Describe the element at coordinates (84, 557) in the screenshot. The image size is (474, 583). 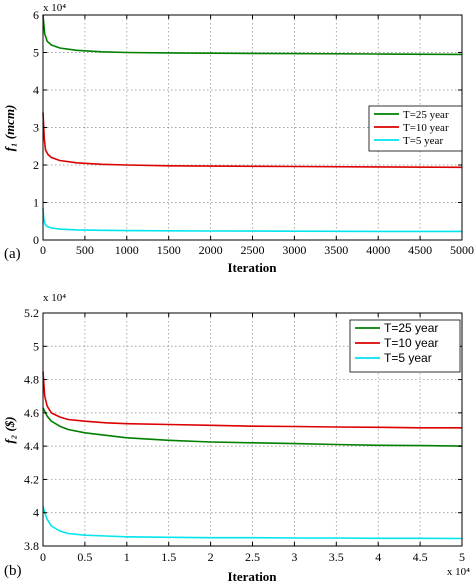
I see `x-tick-label: 0.5` at that location.